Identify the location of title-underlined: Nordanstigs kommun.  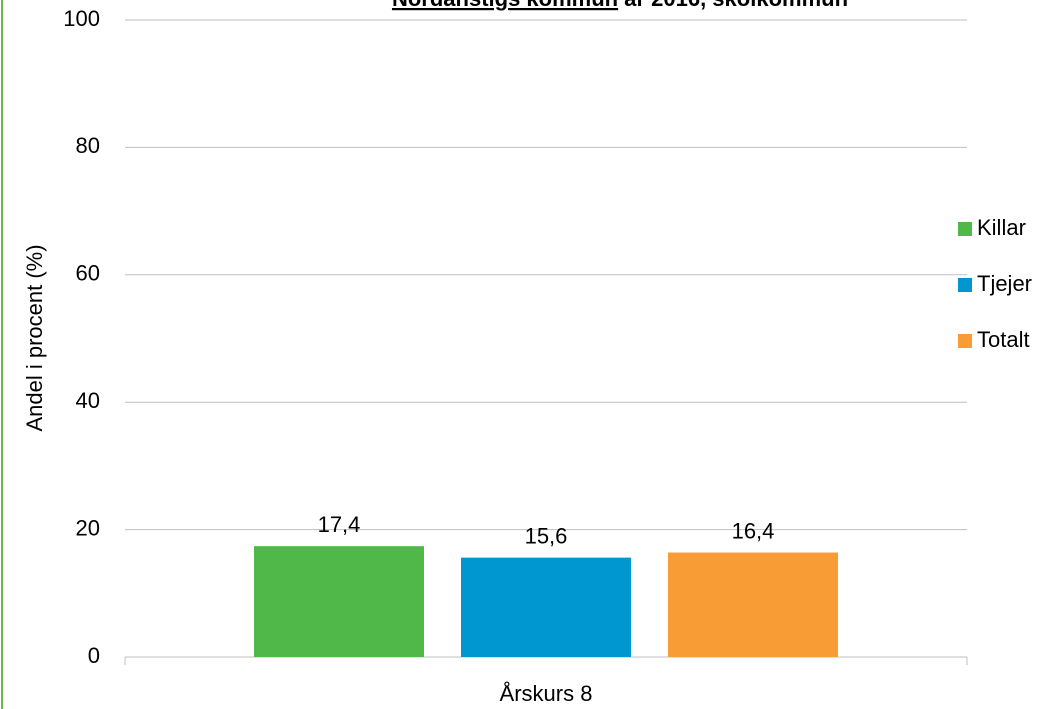
(505, 5).